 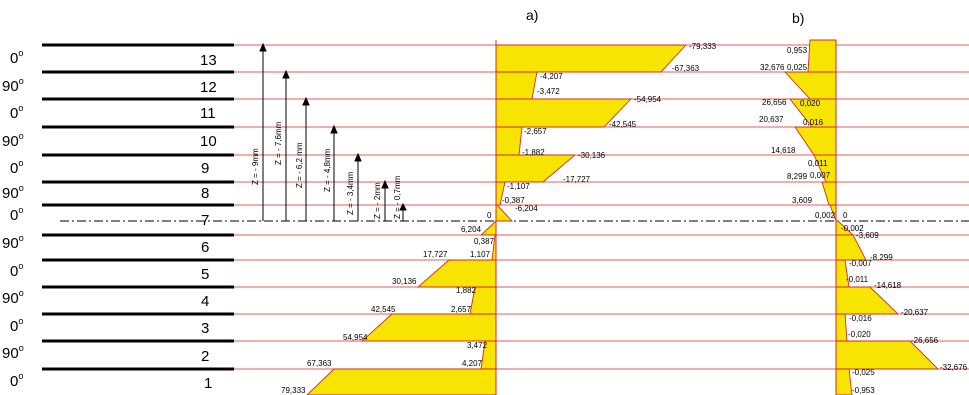 I want to click on stress-value: -54,954, so click(x=648, y=99).